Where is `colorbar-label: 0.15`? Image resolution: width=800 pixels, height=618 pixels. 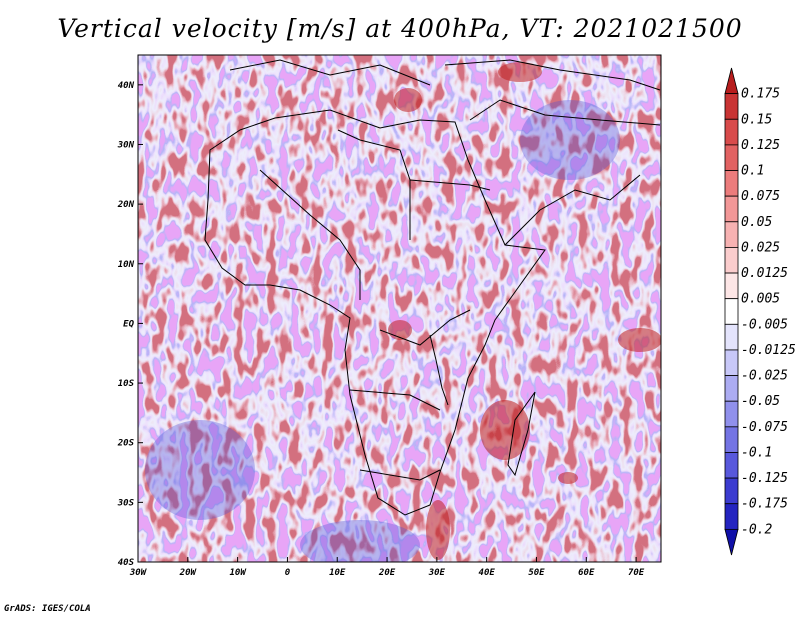
colorbar-label: 0.15 is located at coordinates (756, 119).